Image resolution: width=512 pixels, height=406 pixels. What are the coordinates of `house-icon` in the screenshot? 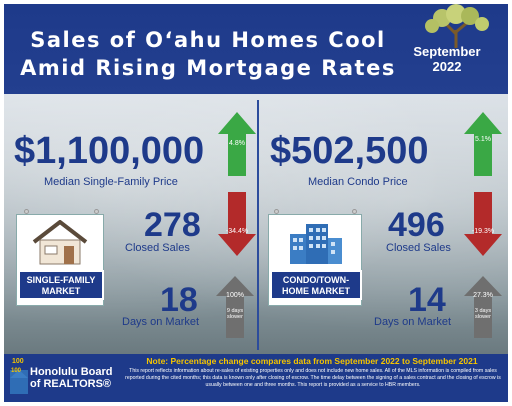 It's located at (60, 242).